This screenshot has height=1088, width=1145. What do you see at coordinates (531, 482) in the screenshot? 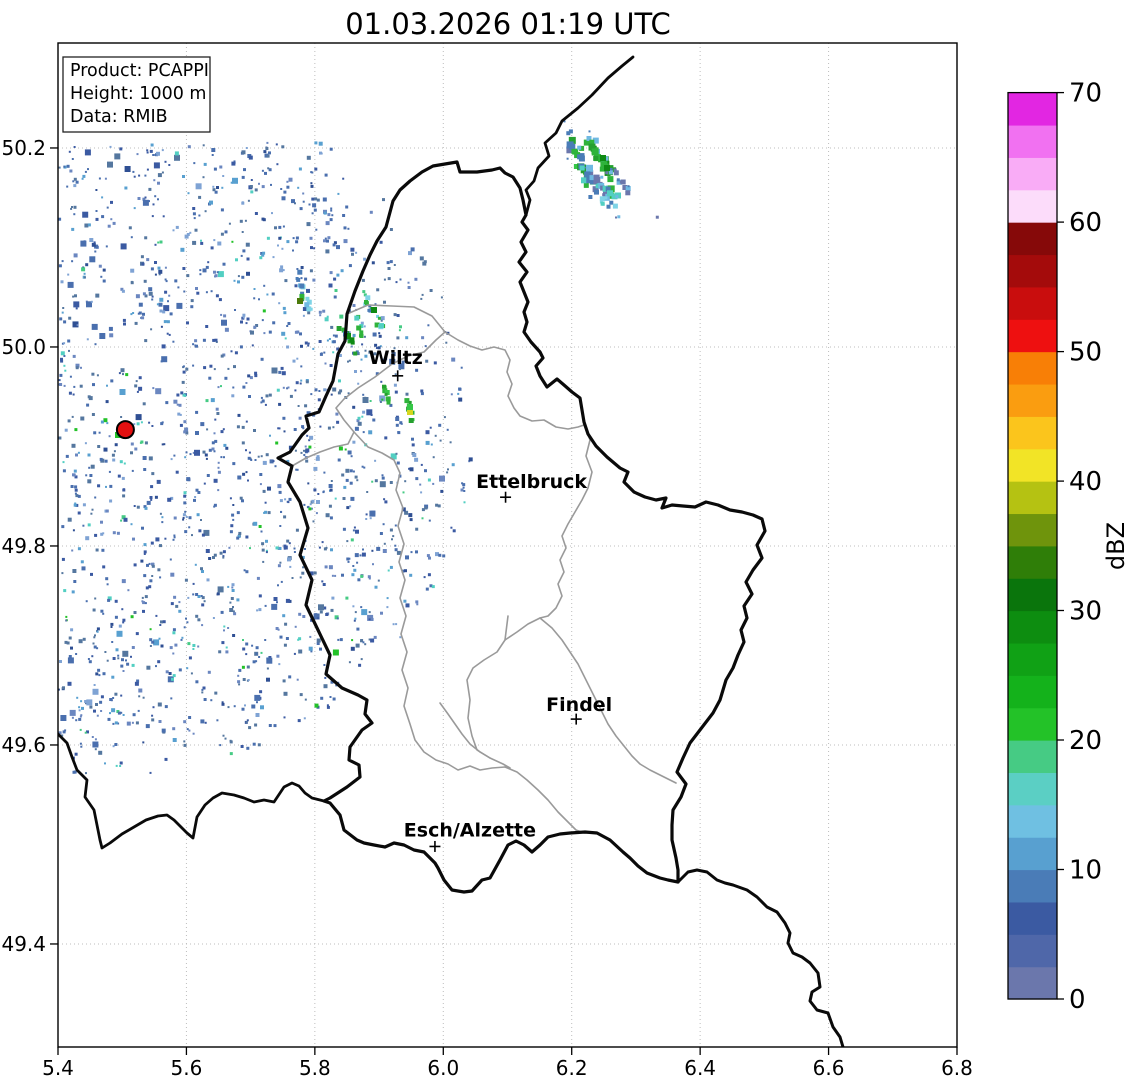
I see `city-label: Ettelbruck` at bounding box center [531, 482].